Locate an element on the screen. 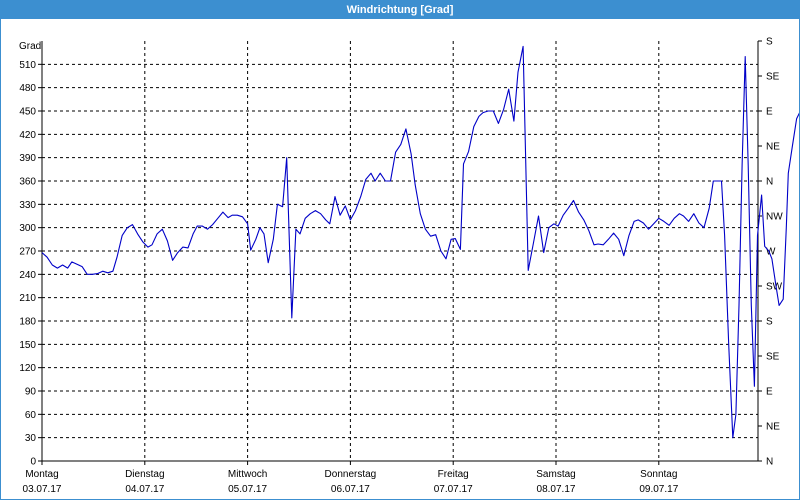  y-tick-label: 60 is located at coordinates (31, 415).